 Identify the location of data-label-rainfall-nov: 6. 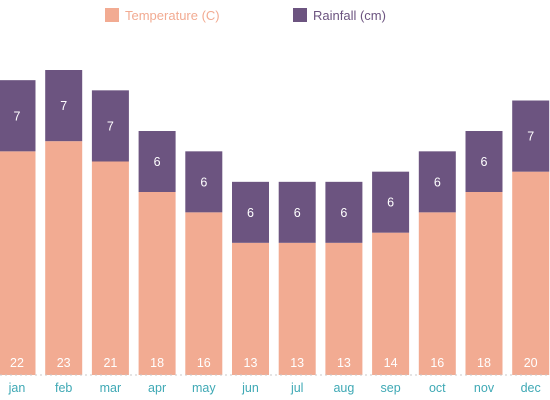
(484, 162).